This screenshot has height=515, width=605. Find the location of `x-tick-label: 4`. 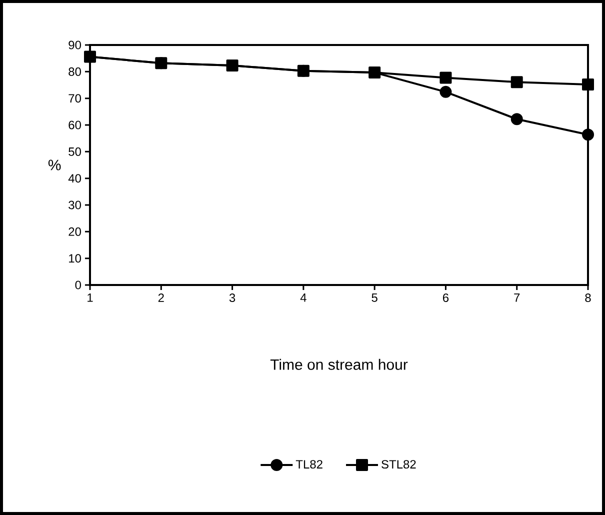

x-tick-label: 4 is located at coordinates (303, 298).